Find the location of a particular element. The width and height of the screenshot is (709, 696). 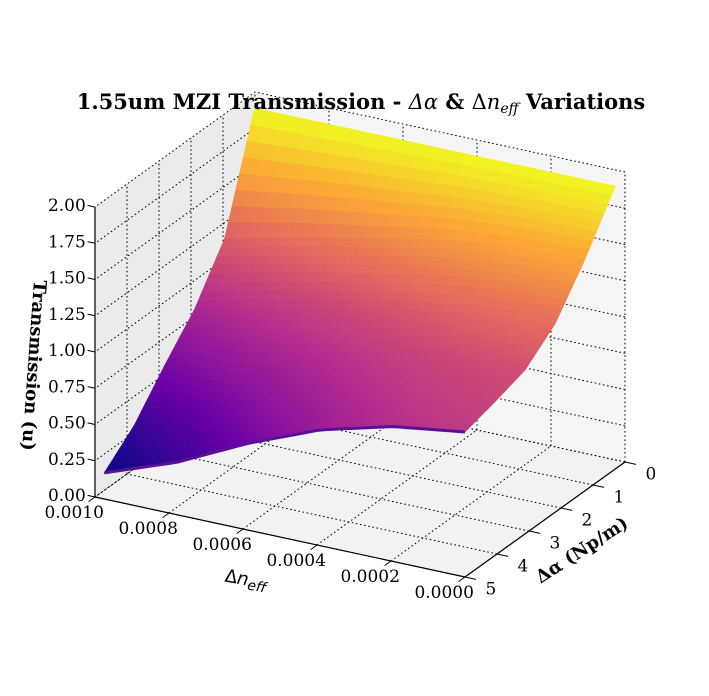

chart-title-alpha: Δα is located at coordinates (423, 102).